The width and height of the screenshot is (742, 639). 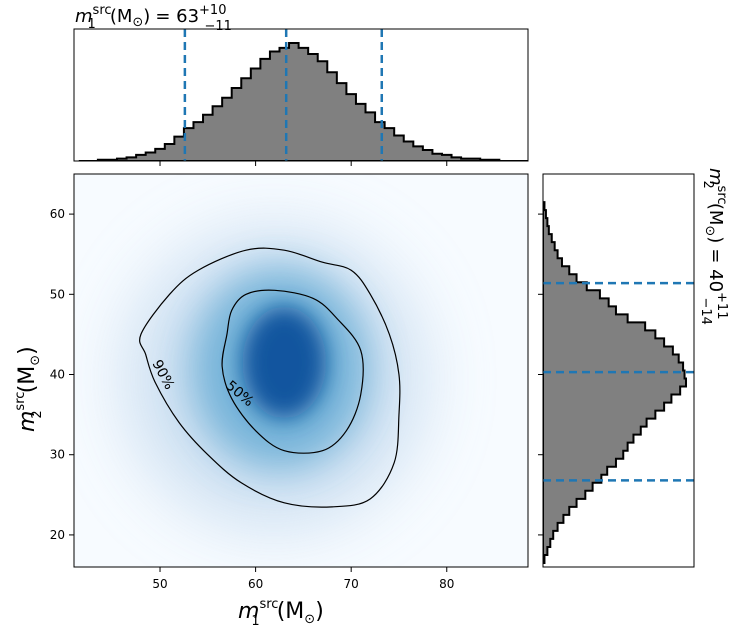 I want to click on y-axis-label: msrc2(M⊙), so click(x=29, y=389).